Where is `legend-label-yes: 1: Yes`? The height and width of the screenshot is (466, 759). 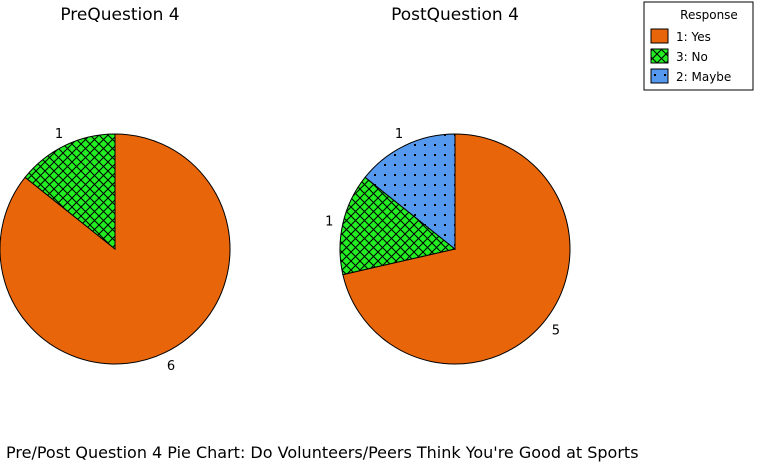
legend-label-yes: 1: Yes is located at coordinates (693, 37).